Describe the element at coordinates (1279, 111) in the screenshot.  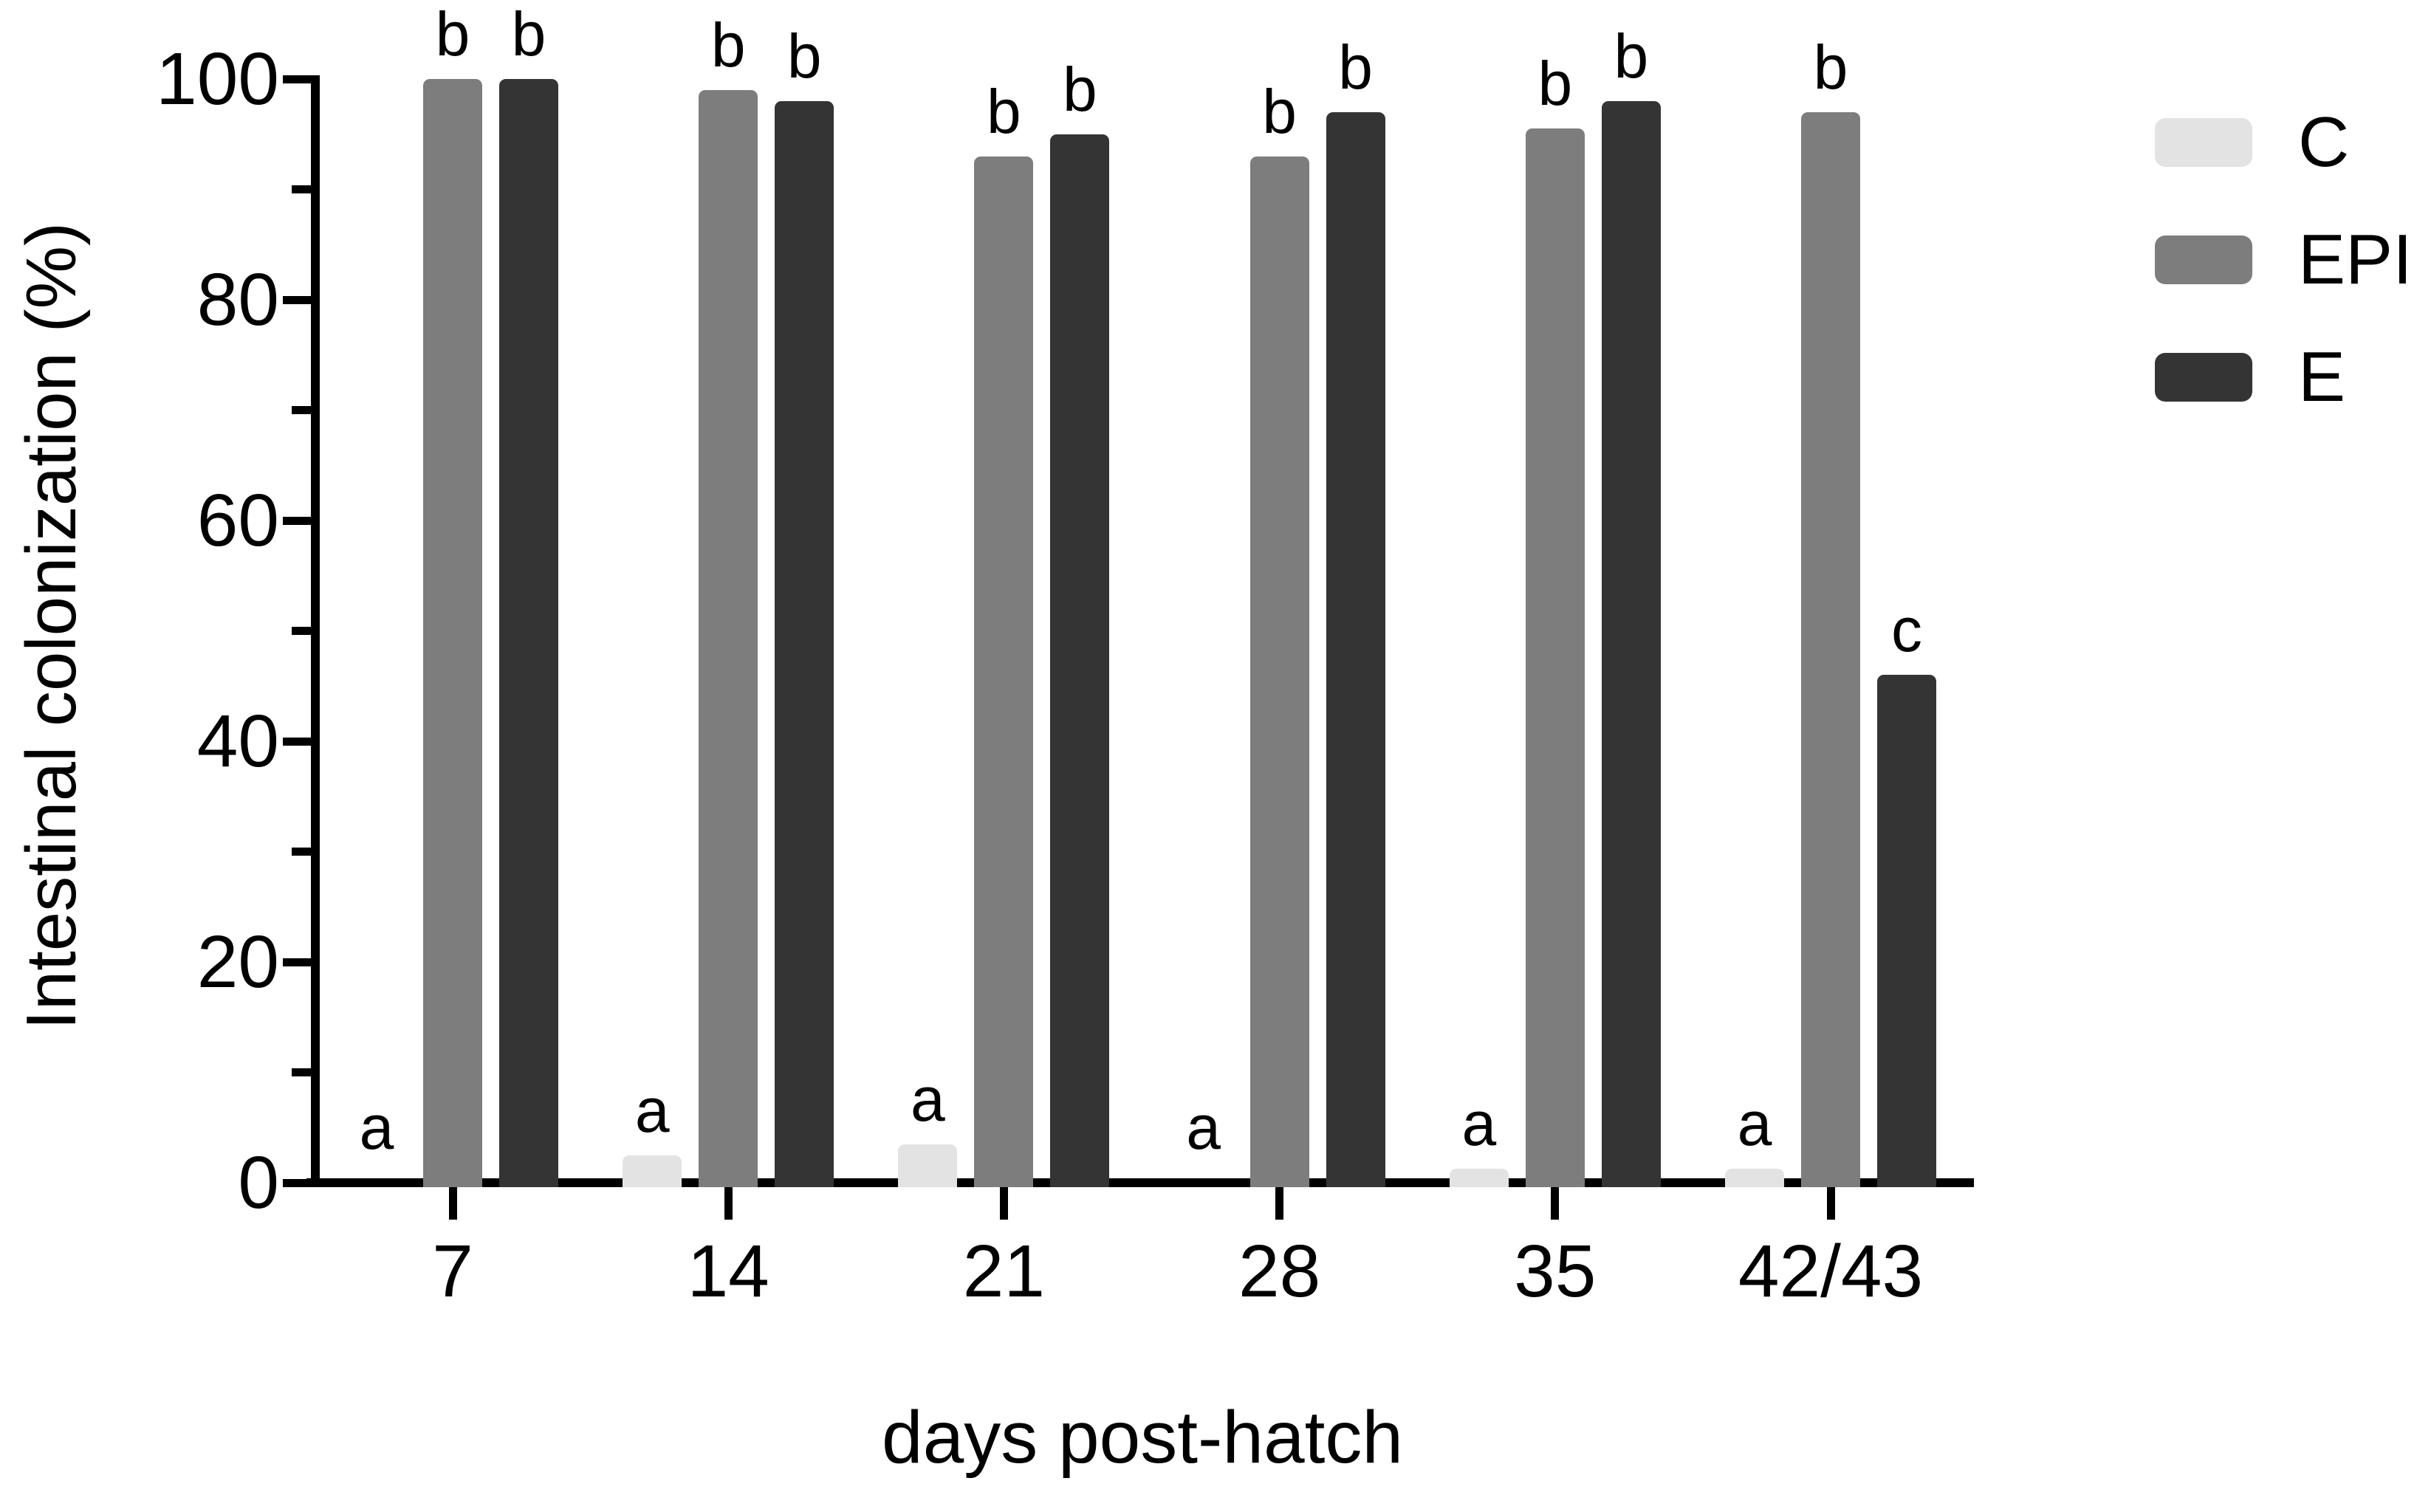
I see `sig-letter-EPI-28: b` at that location.